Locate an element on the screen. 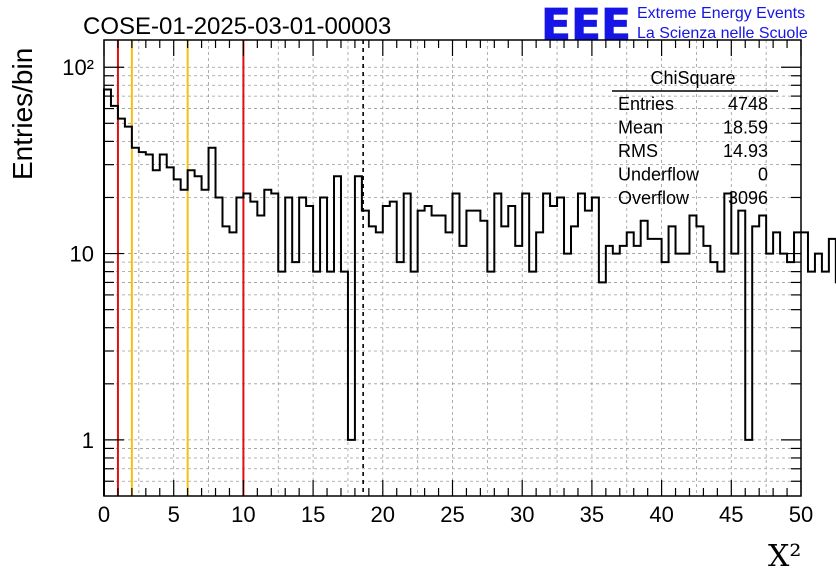  x-tick-label: 15 is located at coordinates (313, 514).